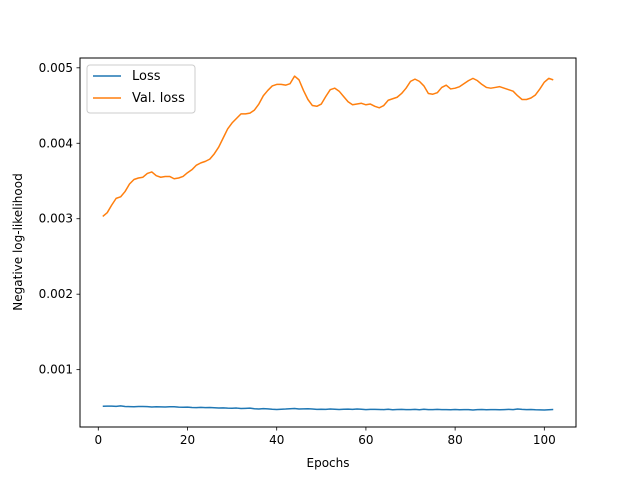  Describe the element at coordinates (328, 408) in the screenshot. I see `series-line-loss` at that location.